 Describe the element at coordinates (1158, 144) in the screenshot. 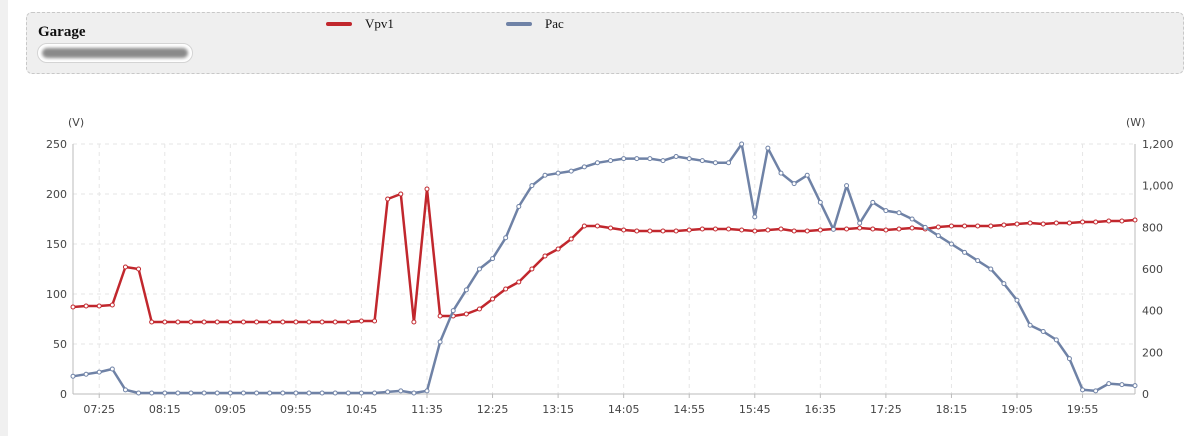

I see `right-tick-label: 1,200` at that location.